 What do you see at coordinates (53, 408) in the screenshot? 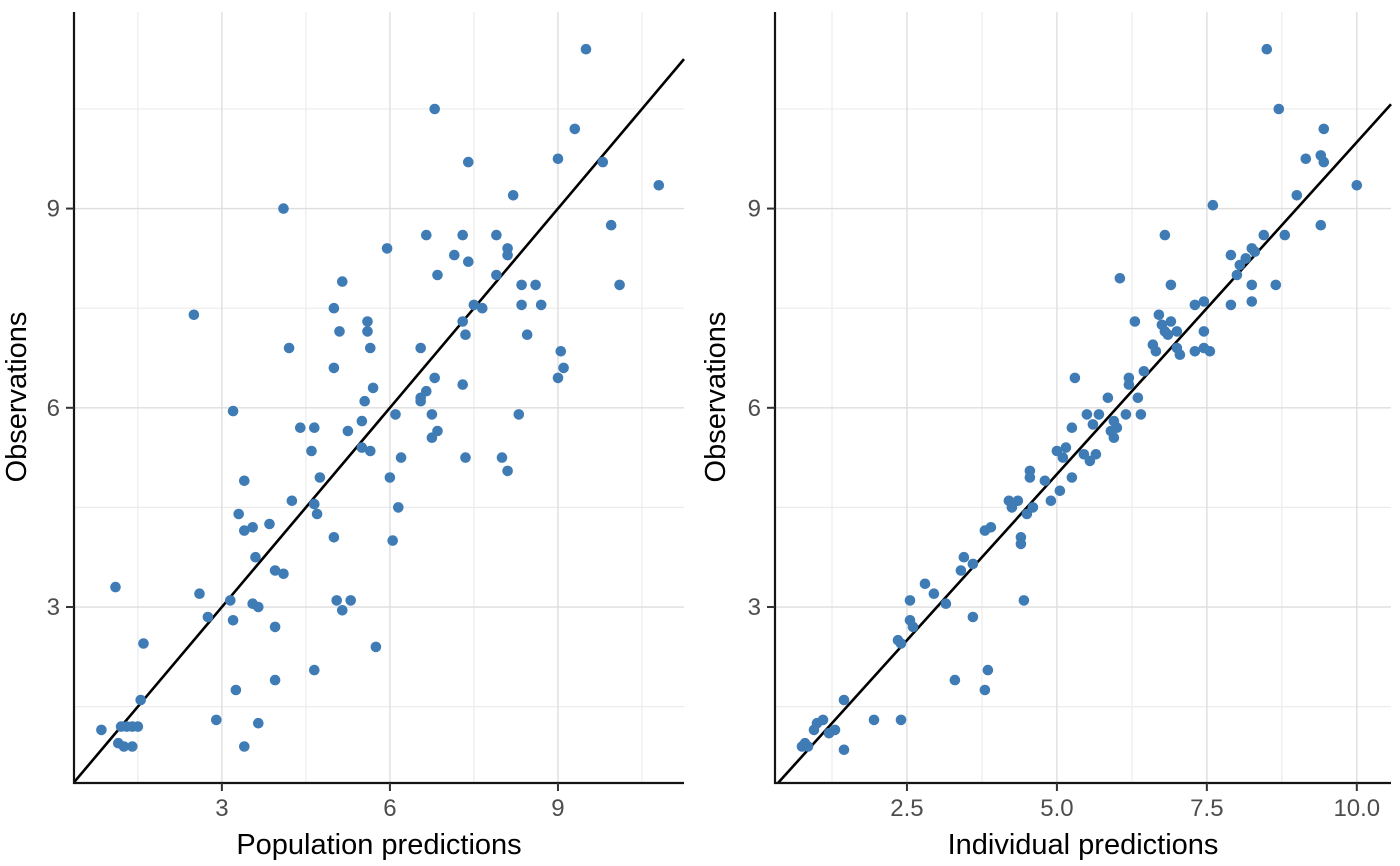
I see `y-tick-label: 6` at bounding box center [53, 408].